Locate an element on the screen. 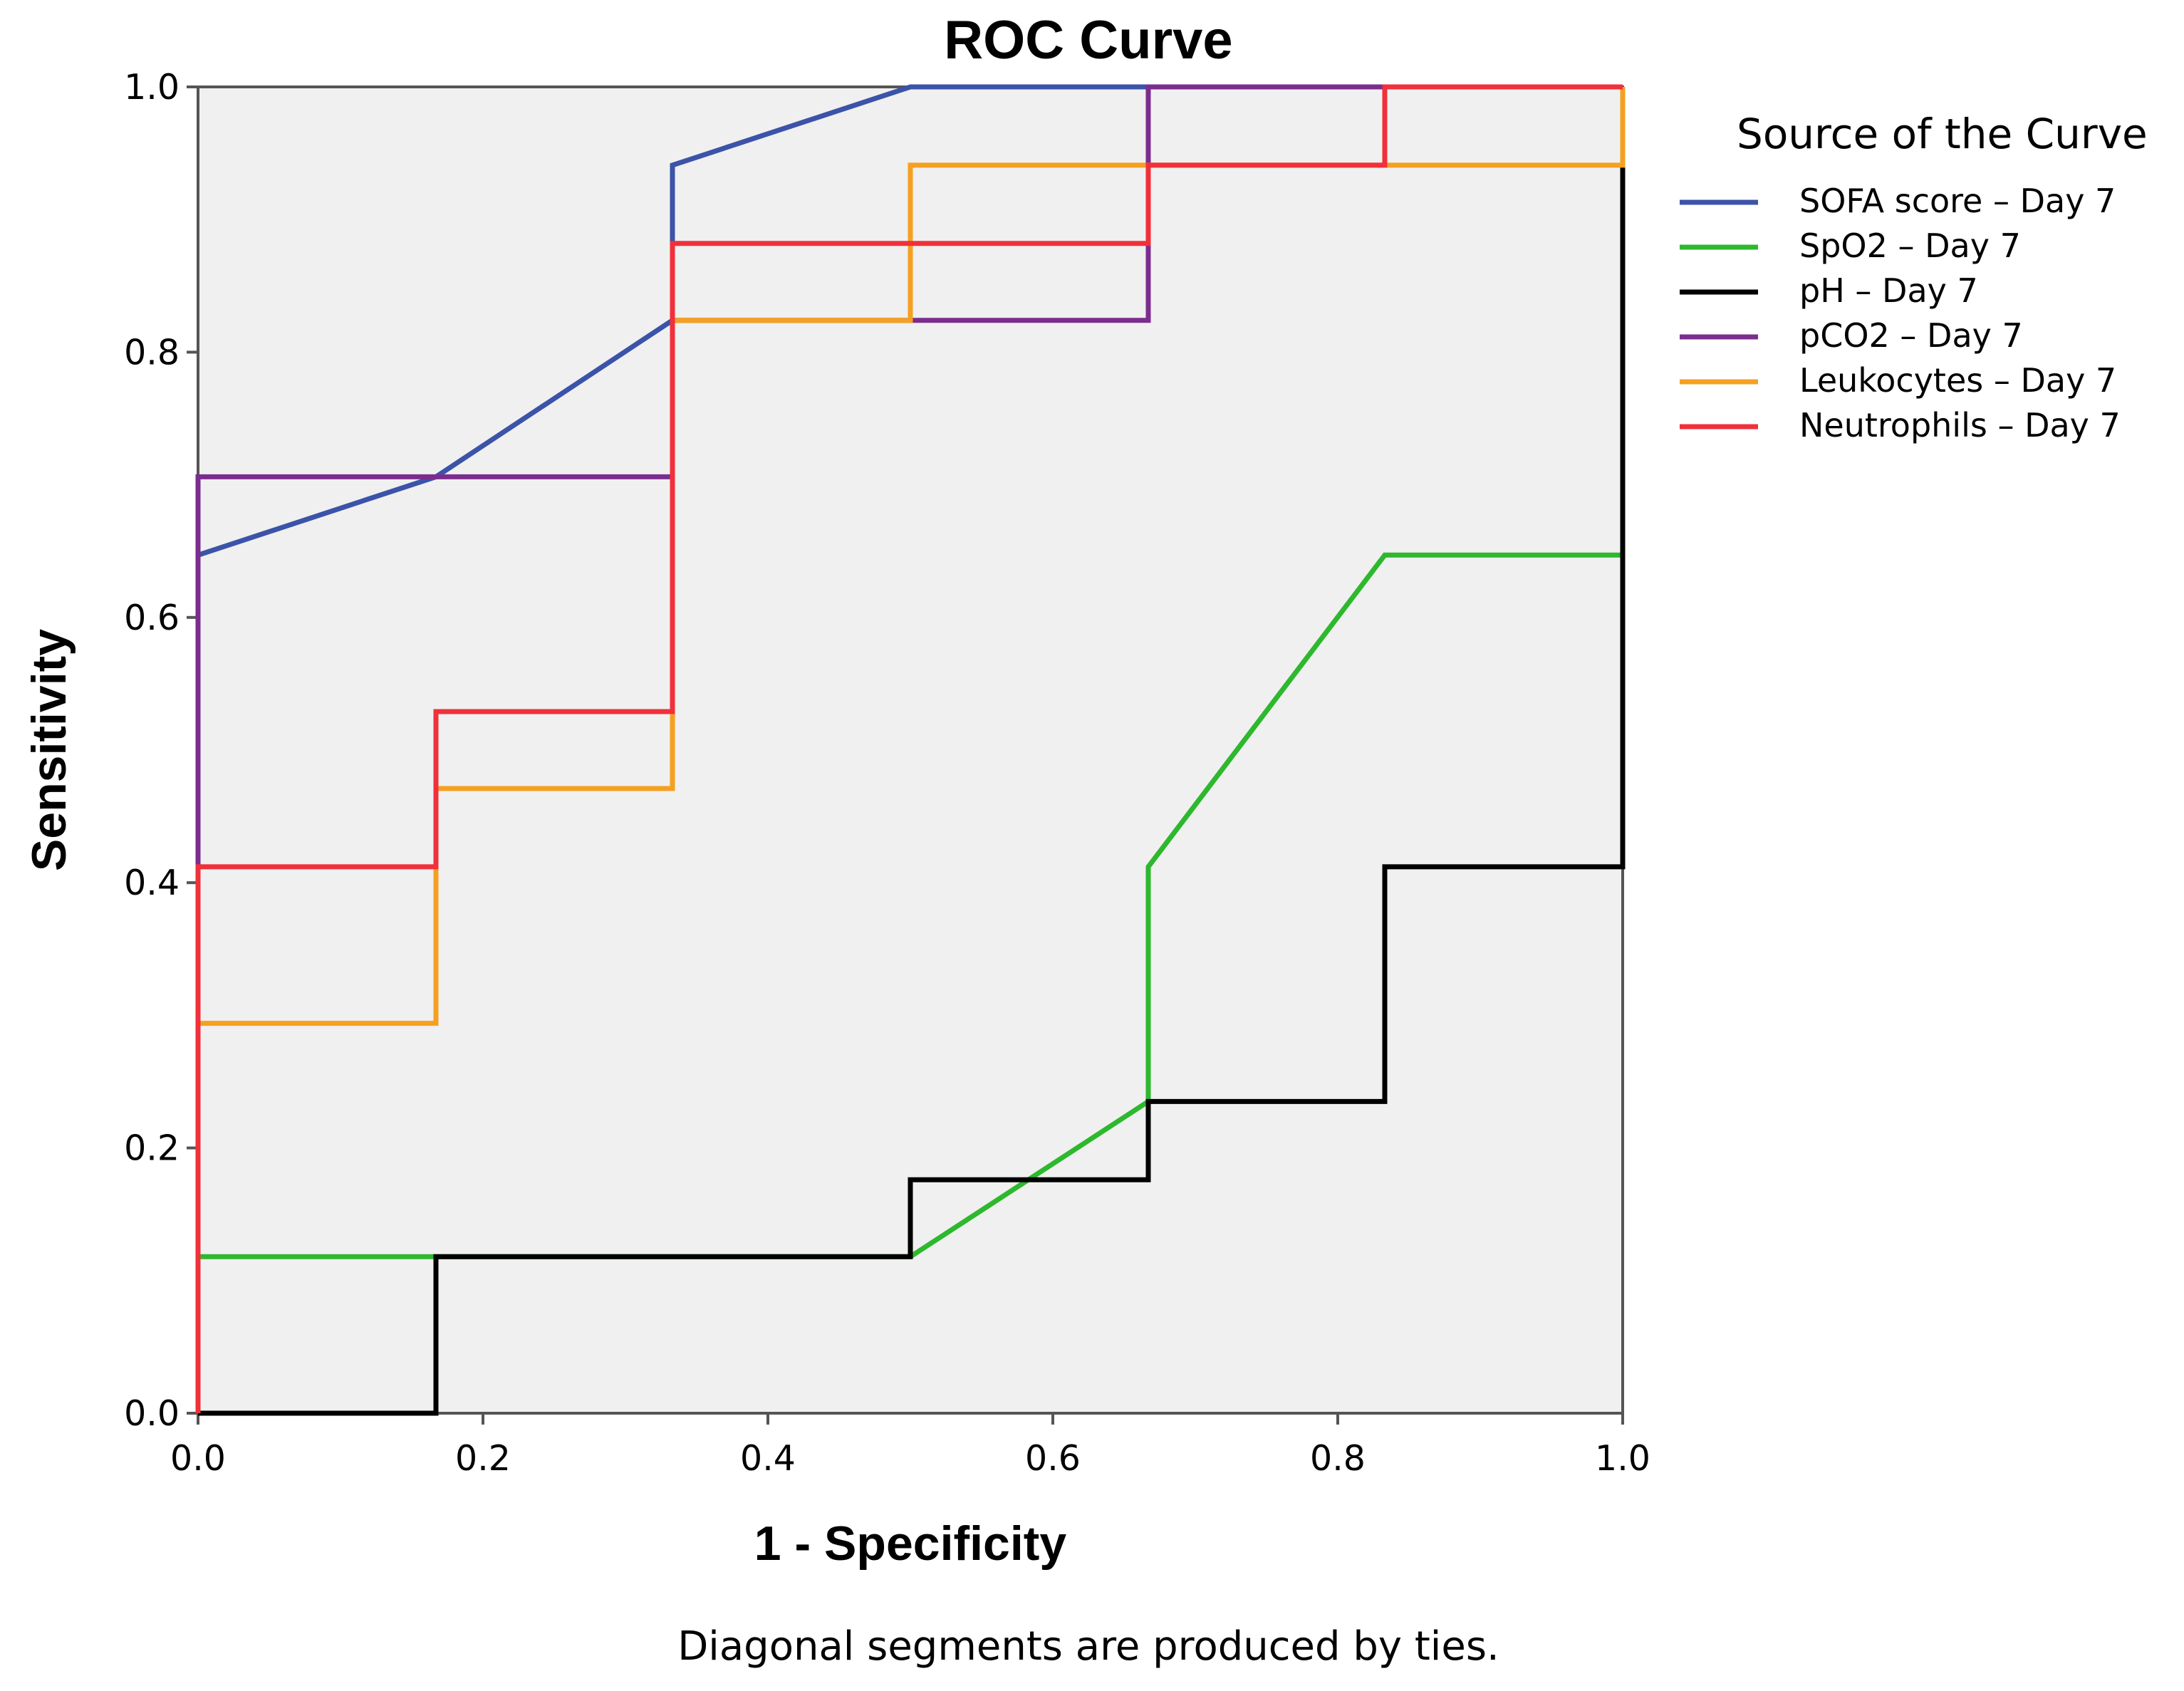  x-tick-label: 0.8 is located at coordinates (1338, 1458).